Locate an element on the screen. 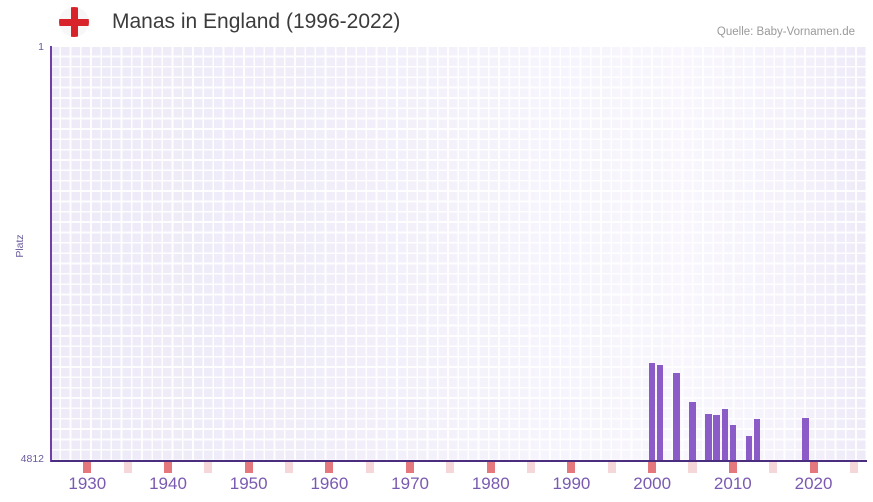  england-flag-icon is located at coordinates (74, 22).